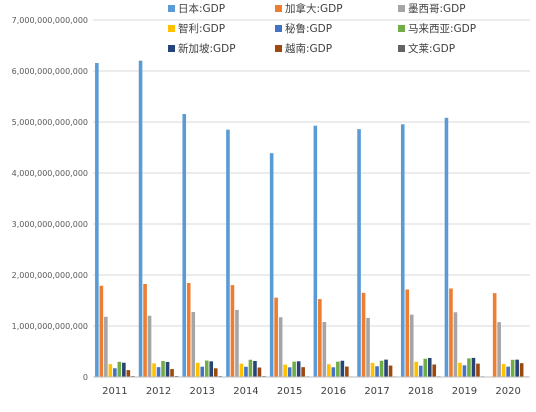  What do you see at coordinates (464, 391) in the screenshot?
I see `x-tick-label: 2019` at bounding box center [464, 391].